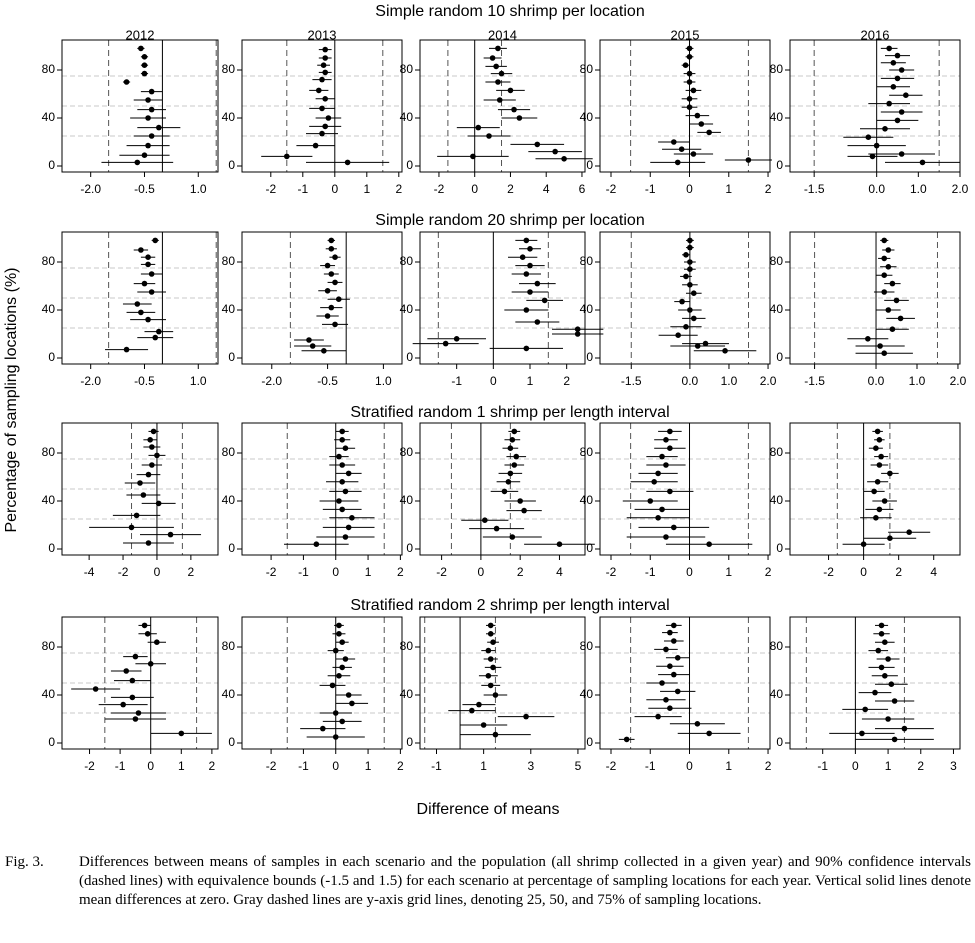 The image size is (975, 943). Describe the element at coordinates (960, 189) in the screenshot. I see `x-tick-label: 2.0` at that location.